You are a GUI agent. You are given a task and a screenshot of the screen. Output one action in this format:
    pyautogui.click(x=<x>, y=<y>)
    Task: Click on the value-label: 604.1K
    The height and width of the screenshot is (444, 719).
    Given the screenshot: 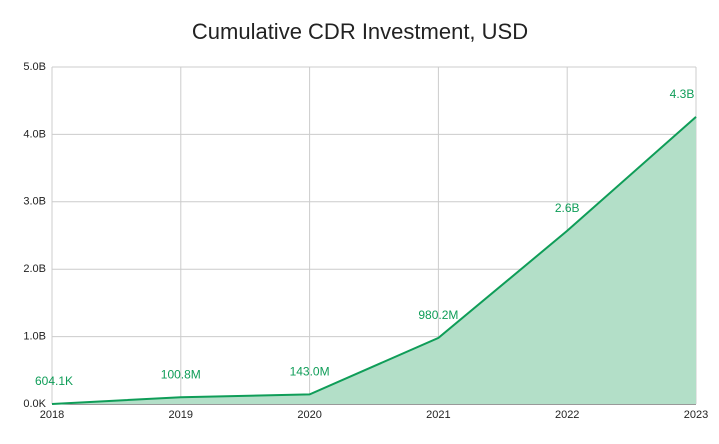 What is the action you would take?
    pyautogui.click(x=54, y=381)
    